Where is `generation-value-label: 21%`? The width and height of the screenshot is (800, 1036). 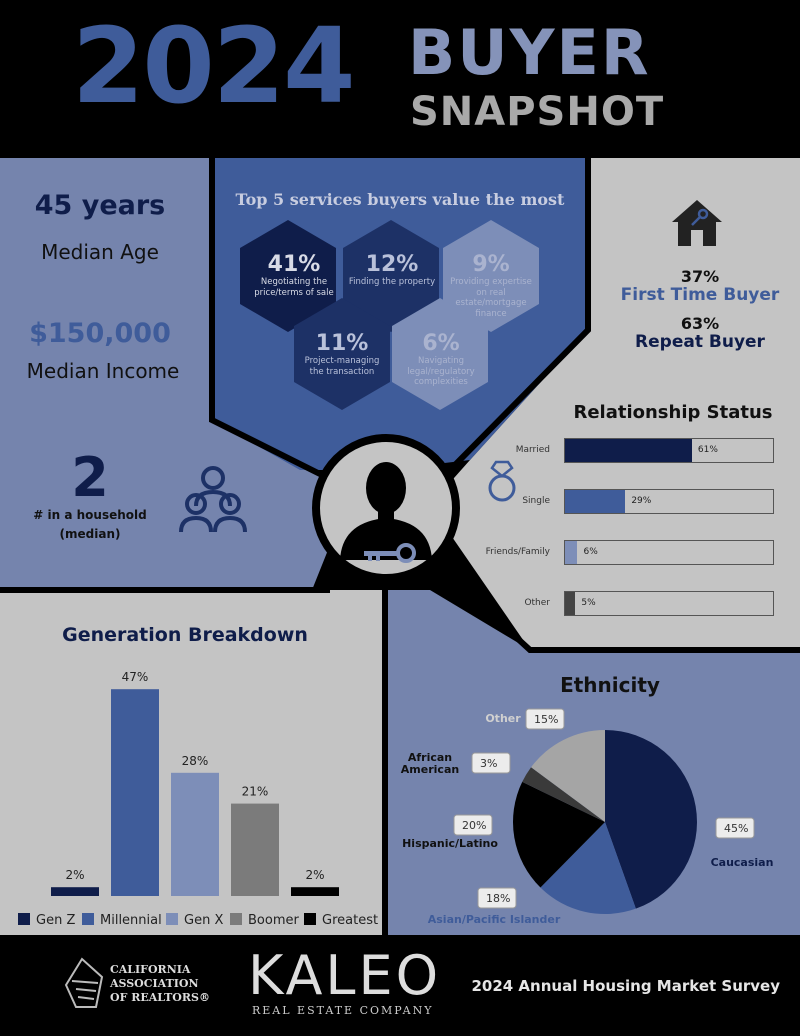 generation-value-label: 21% is located at coordinates (255, 792).